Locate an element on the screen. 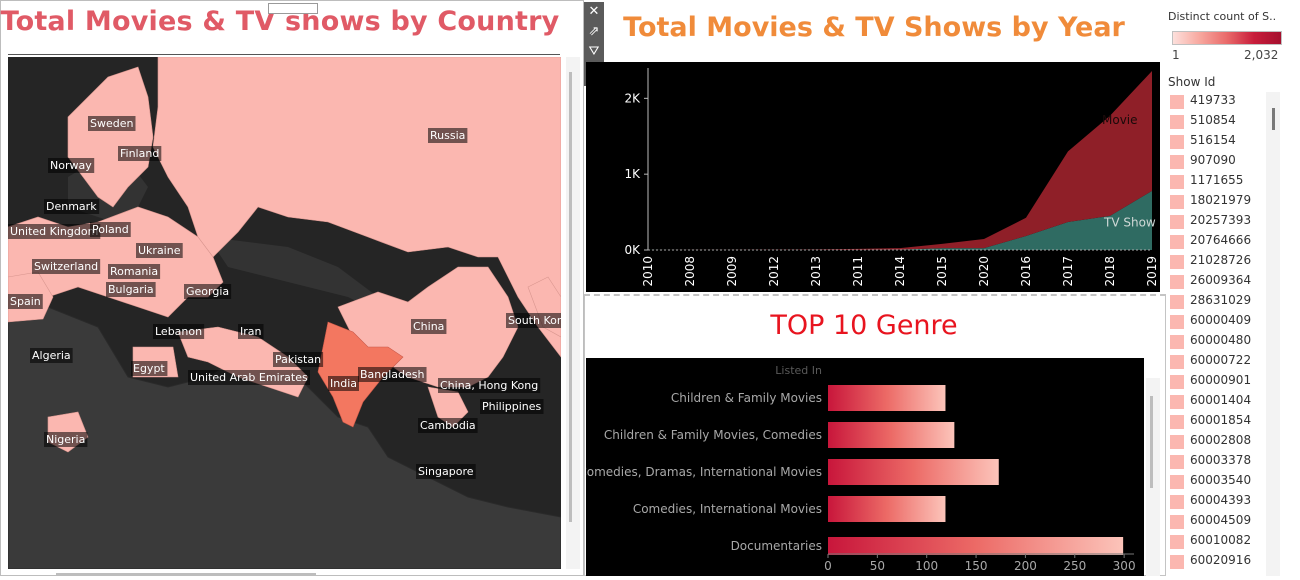 The width and height of the screenshot is (1300, 580). show-id-item: 60004509 is located at coordinates (1218, 522).